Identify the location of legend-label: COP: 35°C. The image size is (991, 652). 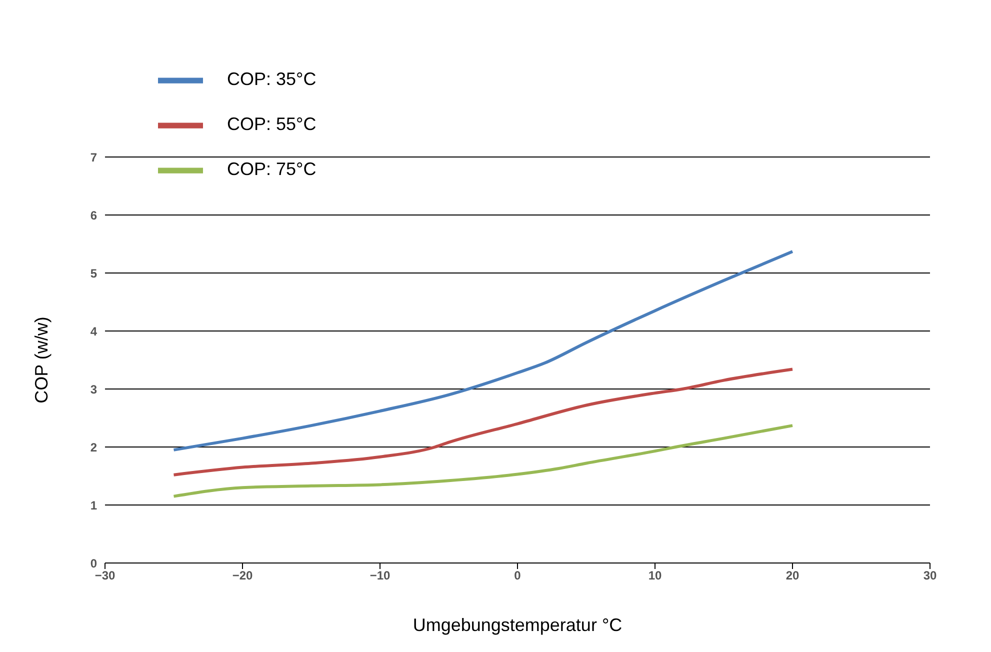
(271, 79).